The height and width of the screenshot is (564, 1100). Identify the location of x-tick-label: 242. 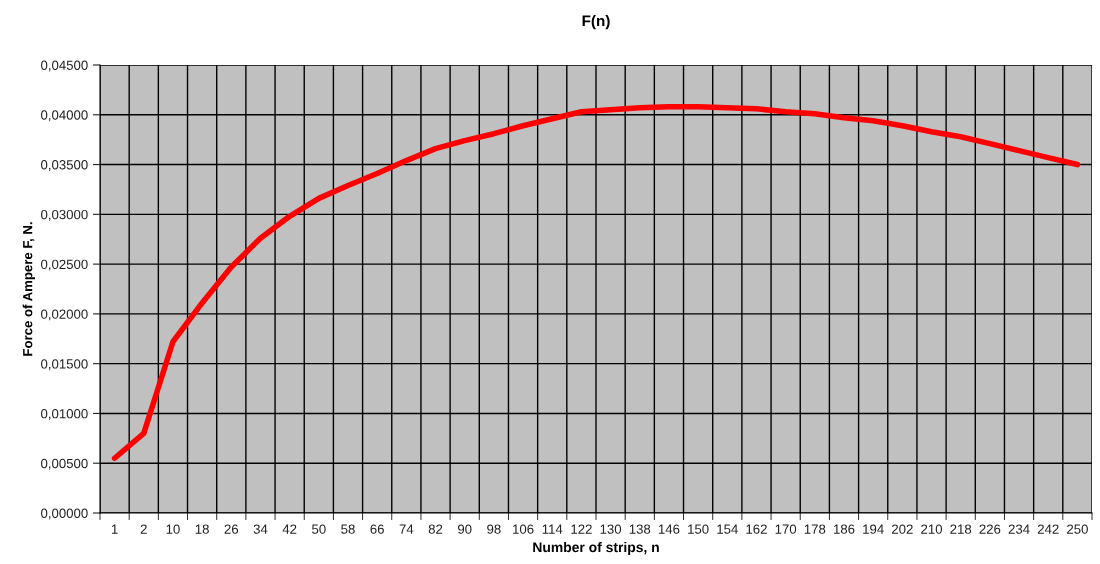
(1048, 529).